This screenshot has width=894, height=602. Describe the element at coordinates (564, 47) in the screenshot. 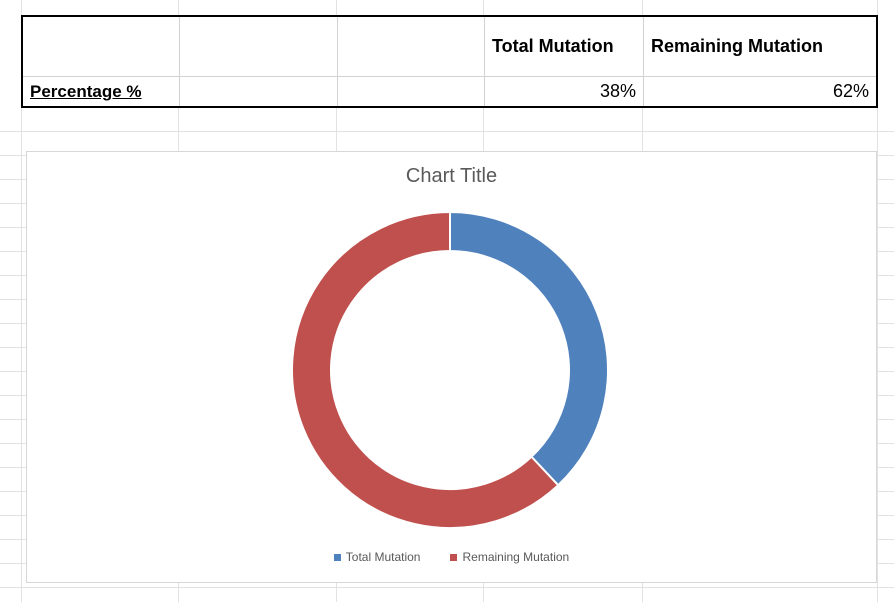

I see `header-cell-total-mutation: Total Mutation` at that location.